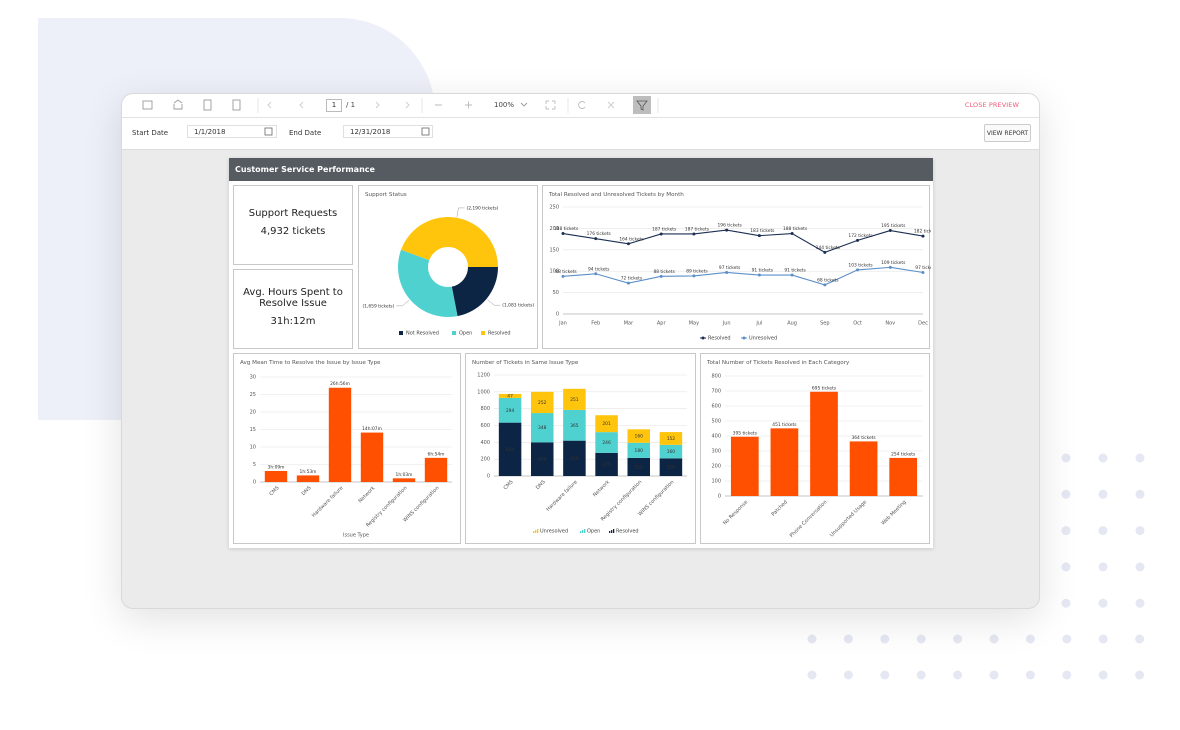 This screenshot has height=730, width=1180. I want to click on legend-label: Not Resolved, so click(422, 334).